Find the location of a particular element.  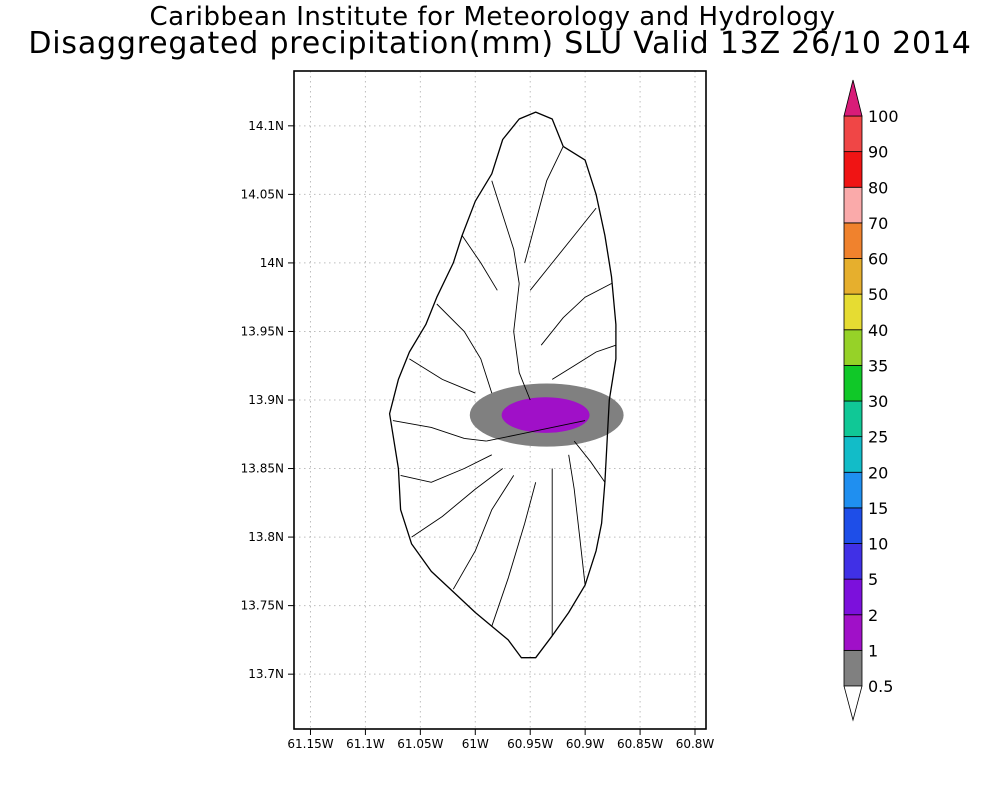

colorbar-level-label: 2 is located at coordinates (873, 615).